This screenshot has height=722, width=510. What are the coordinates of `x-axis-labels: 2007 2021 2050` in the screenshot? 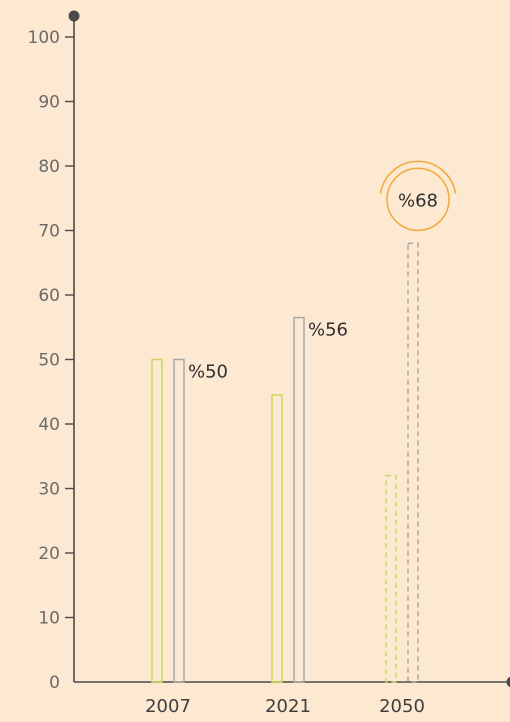 It's located at (285, 706).